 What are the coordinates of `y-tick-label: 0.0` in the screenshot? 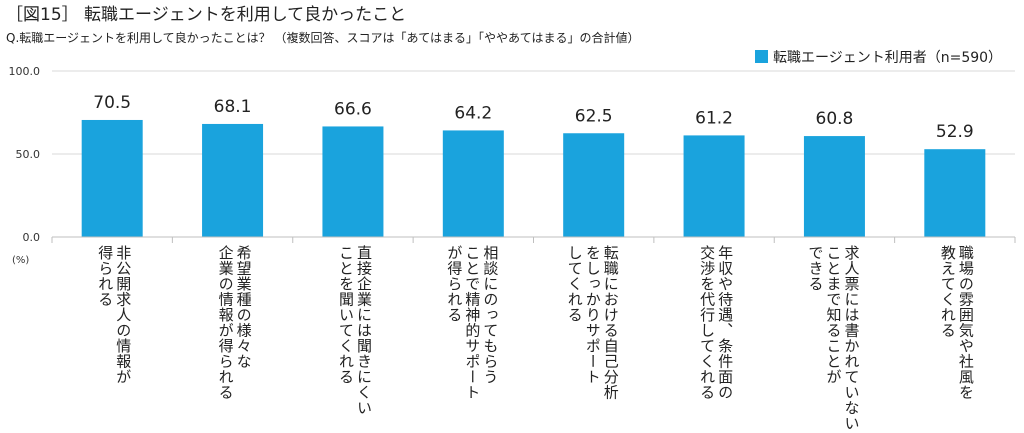 It's located at (32, 237).